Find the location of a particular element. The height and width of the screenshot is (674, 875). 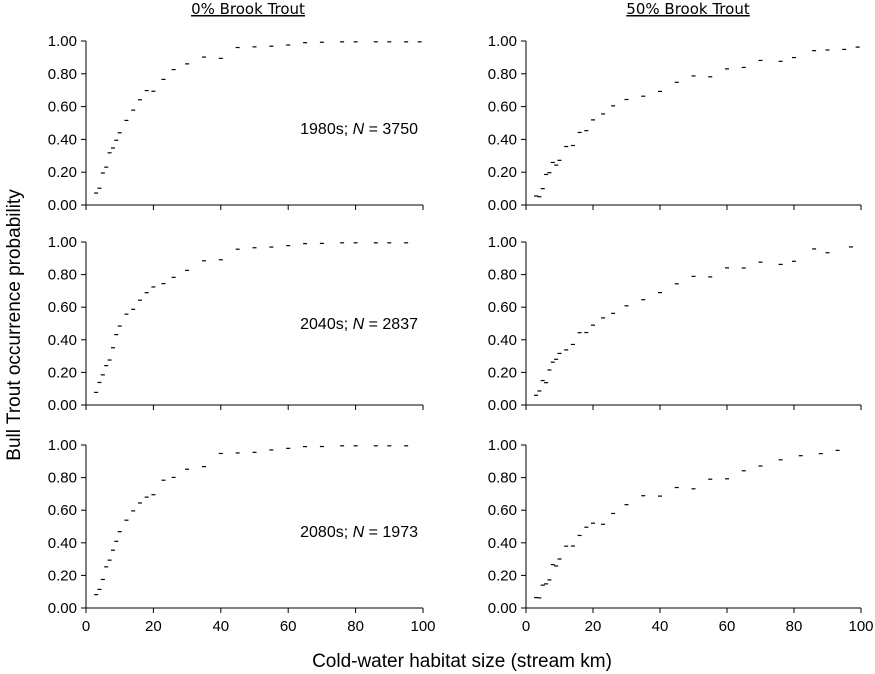

n-symbol-2080s: N is located at coordinates (359, 532).